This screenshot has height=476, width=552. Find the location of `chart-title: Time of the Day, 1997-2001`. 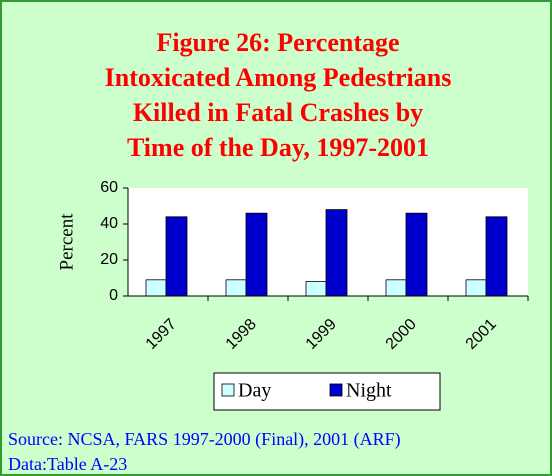

chart-title: Time of the Day, 1997-2001 is located at coordinates (278, 147).